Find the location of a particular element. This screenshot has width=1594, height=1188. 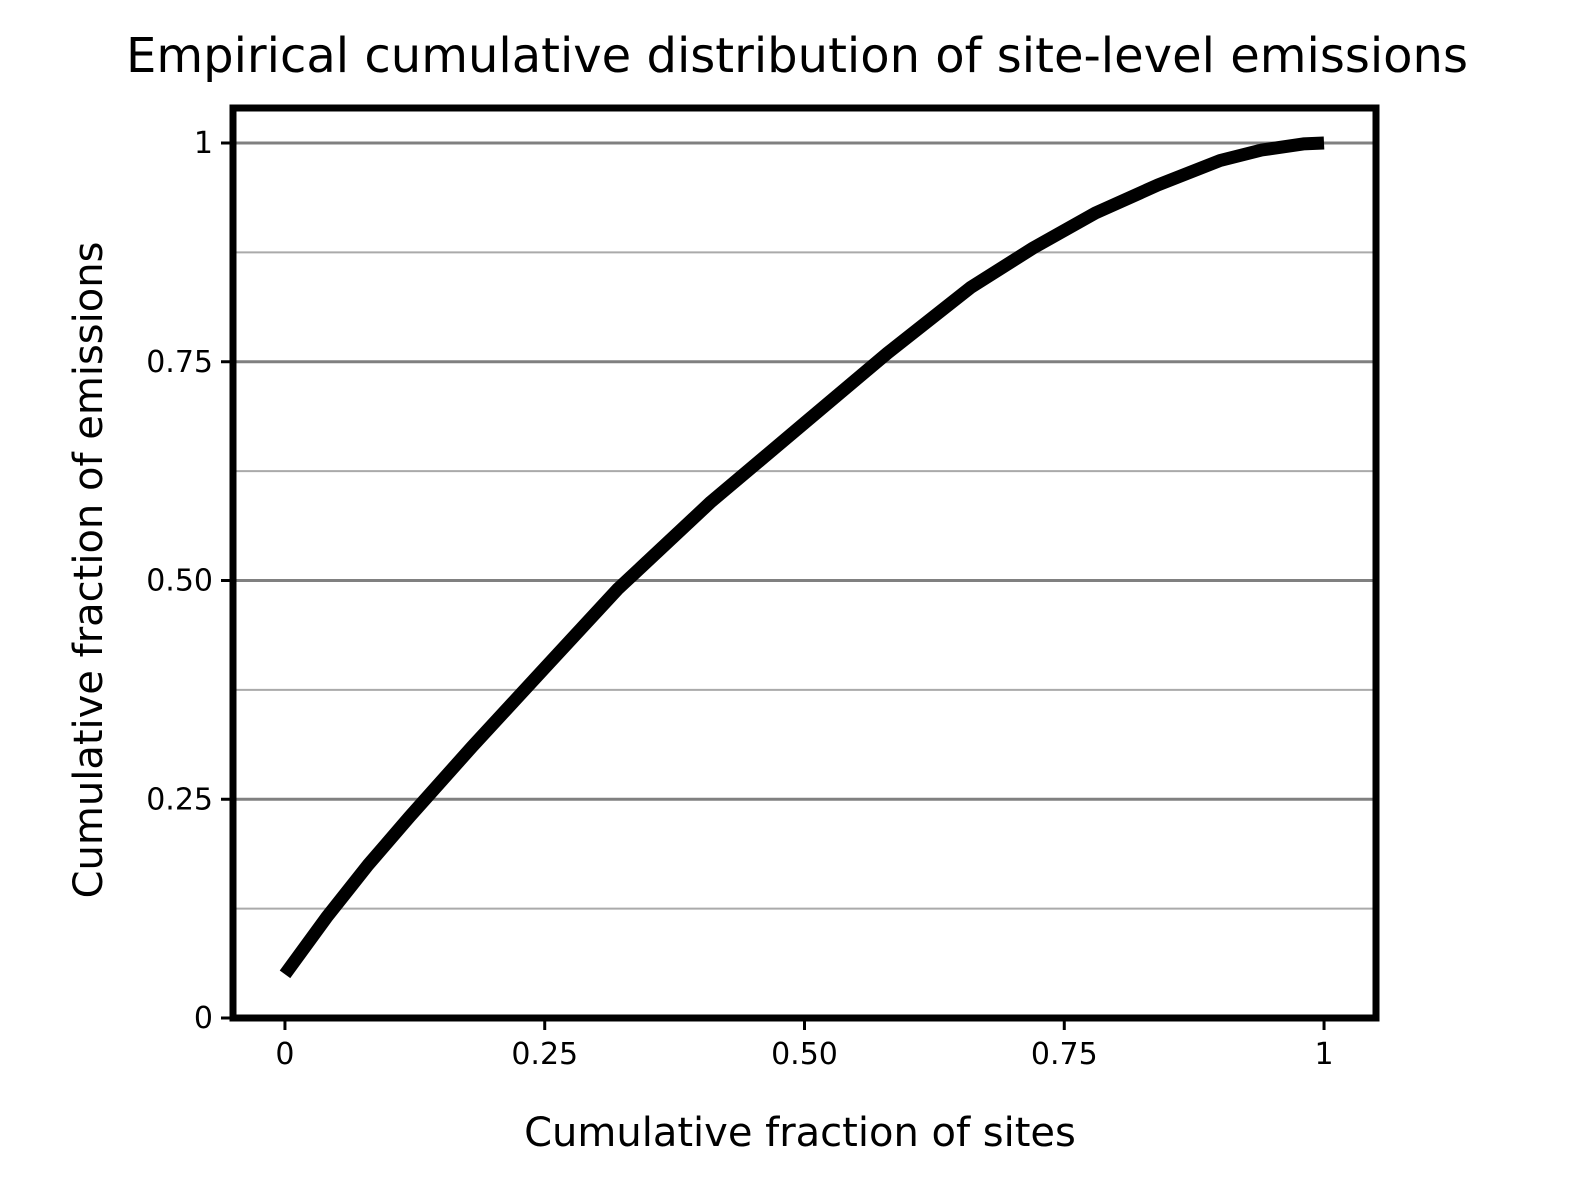

y-tick-label: 0 is located at coordinates (203, 1018).